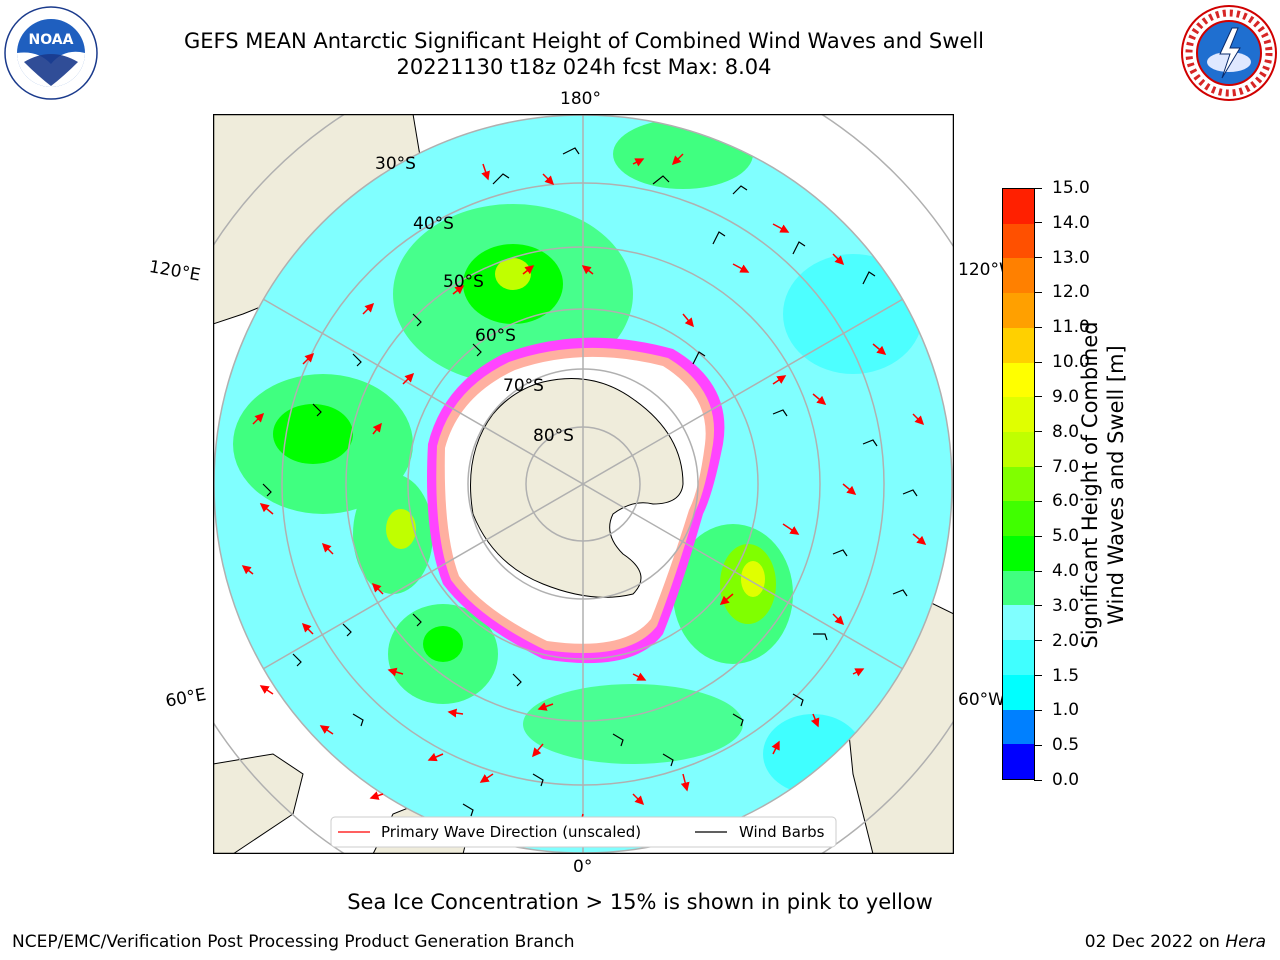 This screenshot has width=1280, height=960. I want to click on colorbar-label-line1: Significant Height of Combined, so click(1090, 485).